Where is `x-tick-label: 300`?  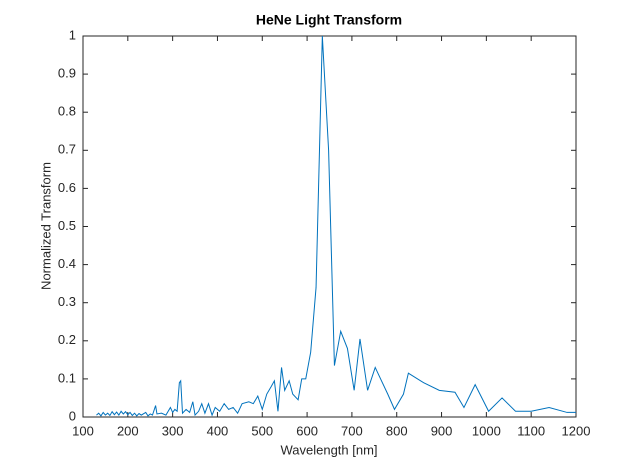
x-tick-label: 300 is located at coordinates (173, 430).